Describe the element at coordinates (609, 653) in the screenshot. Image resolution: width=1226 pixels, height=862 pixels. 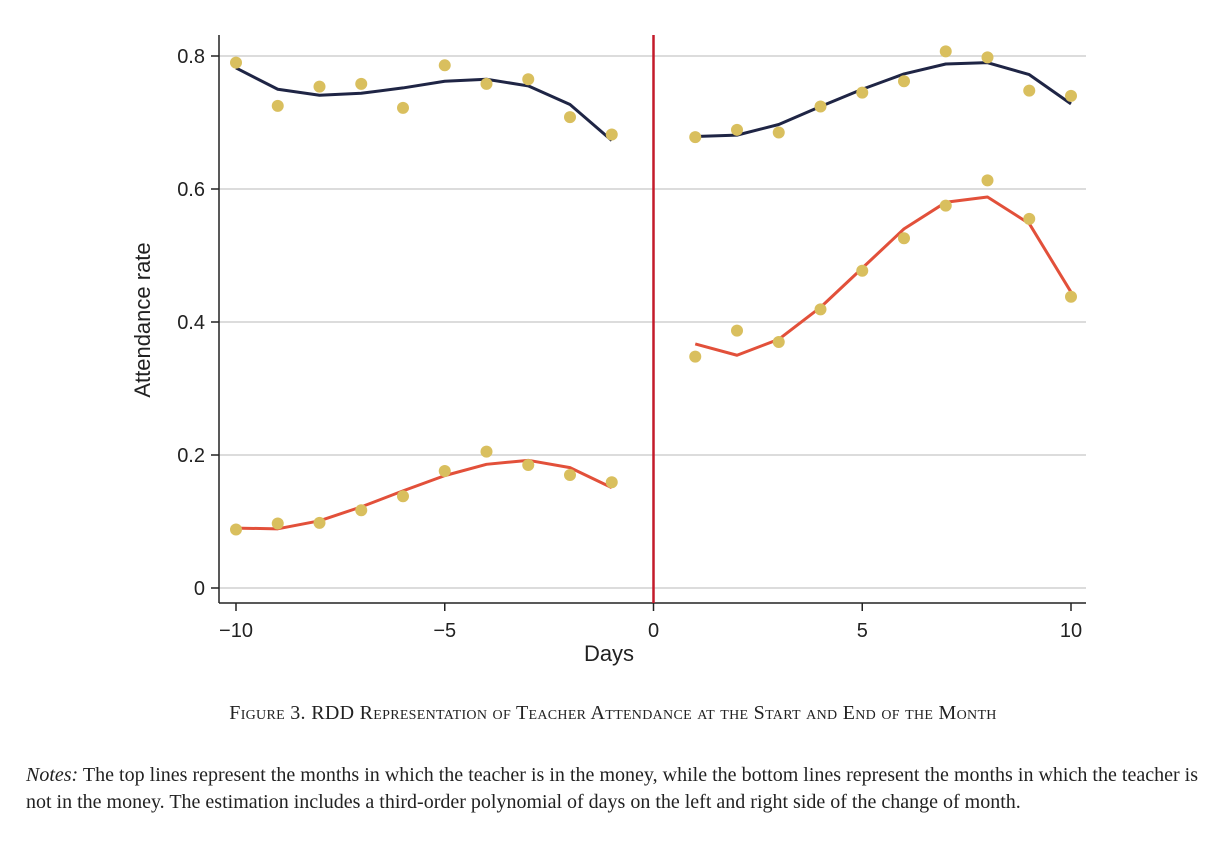
I see `x-axis-title: Days` at that location.